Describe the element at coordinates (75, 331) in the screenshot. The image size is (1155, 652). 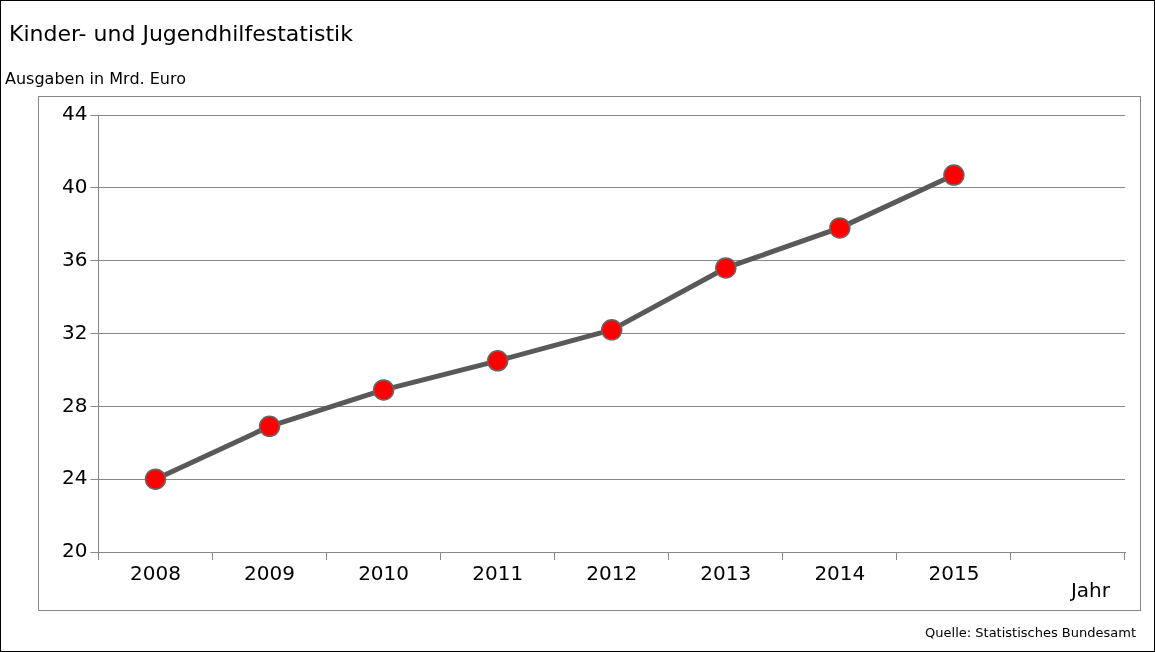
I see `y-tick-label: 32` at that location.